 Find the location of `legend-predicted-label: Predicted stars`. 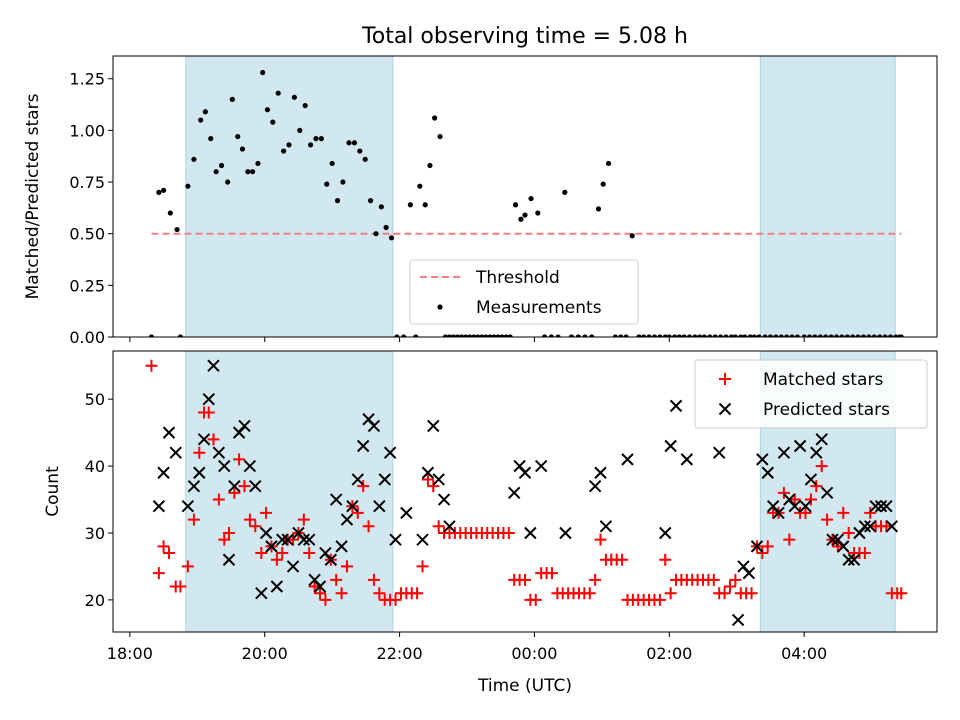

legend-predicted-label: Predicted stars is located at coordinates (826, 410).